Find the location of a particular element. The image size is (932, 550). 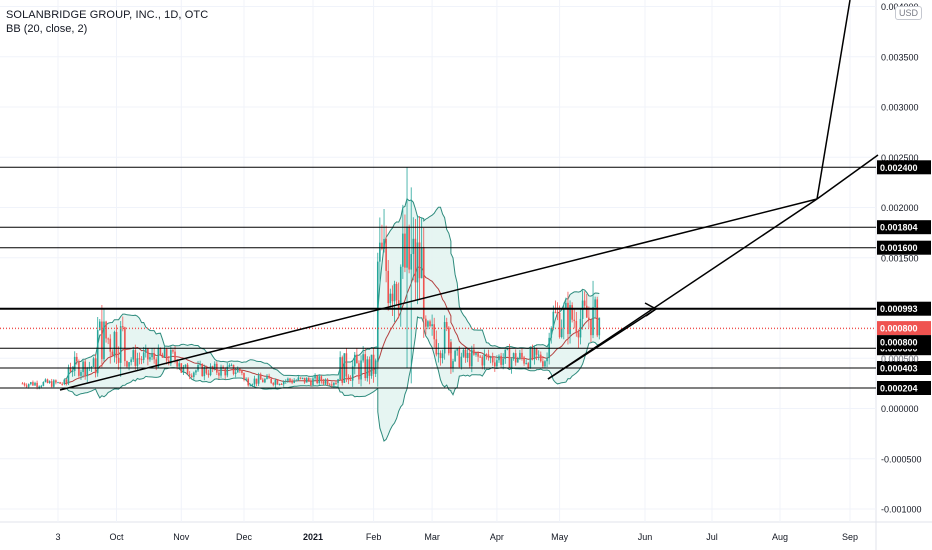

trendline-extension is located at coordinates (847, 177).